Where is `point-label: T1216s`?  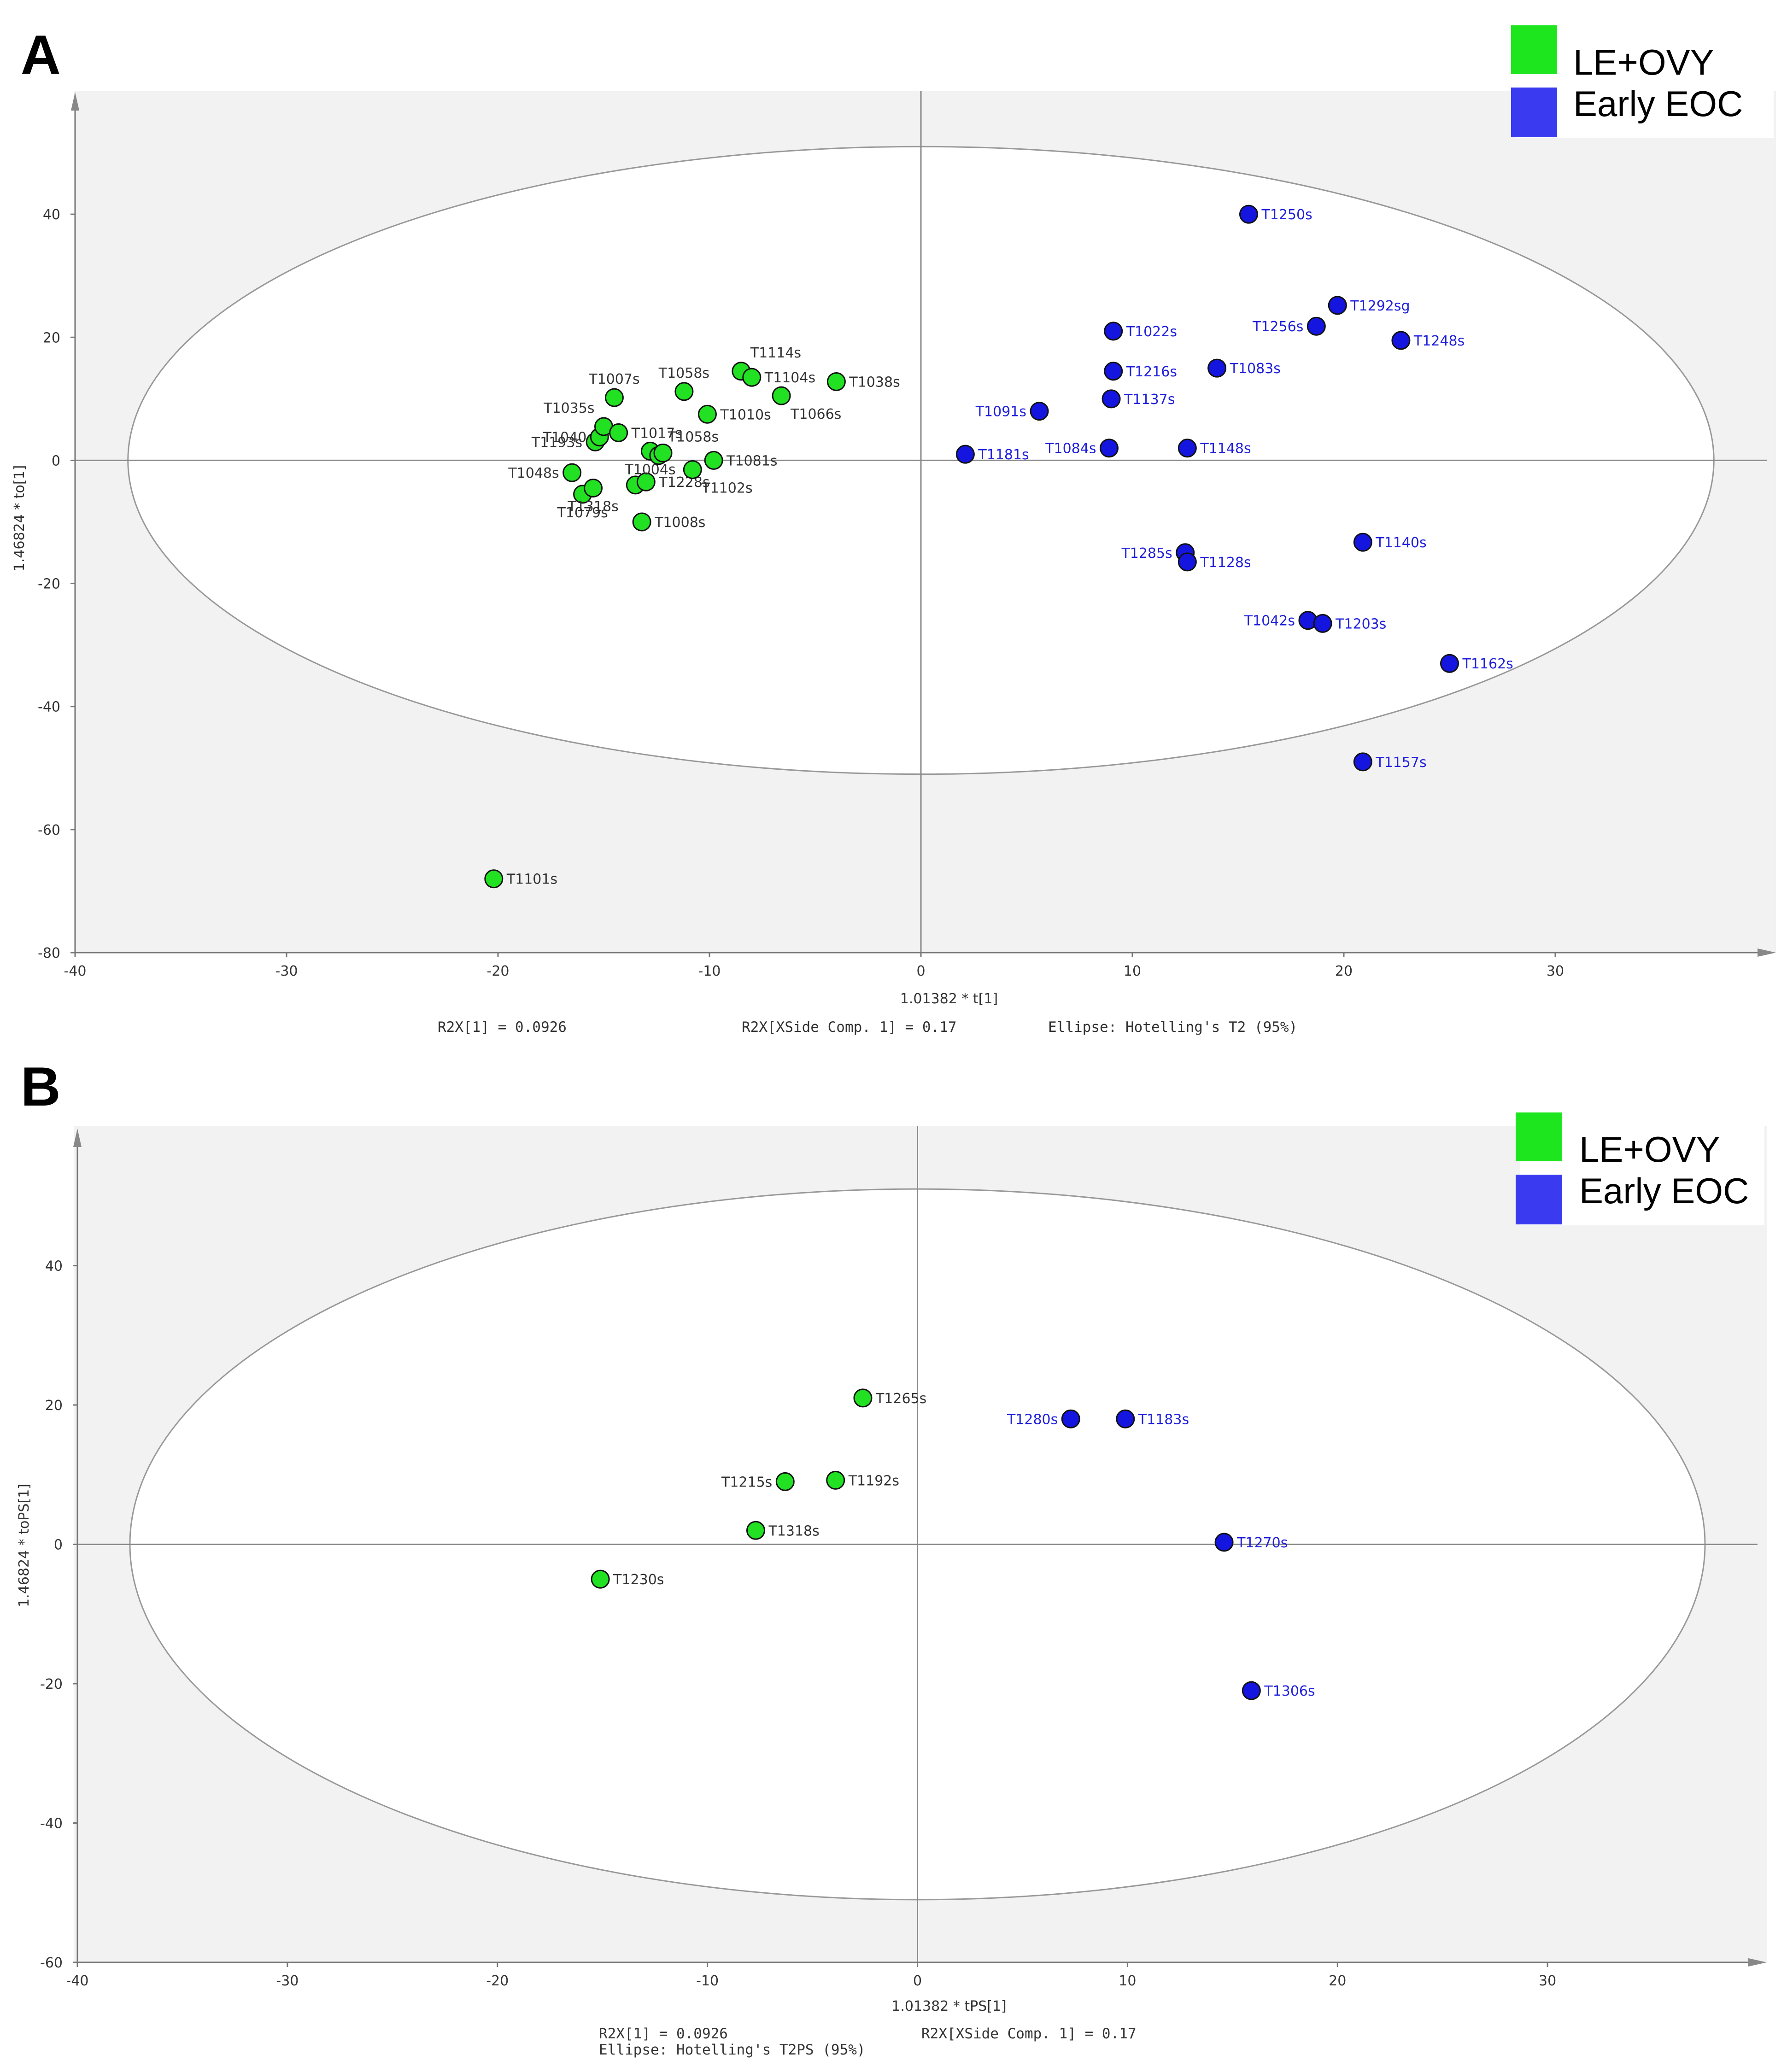 point-label: T1216s is located at coordinates (1151, 372).